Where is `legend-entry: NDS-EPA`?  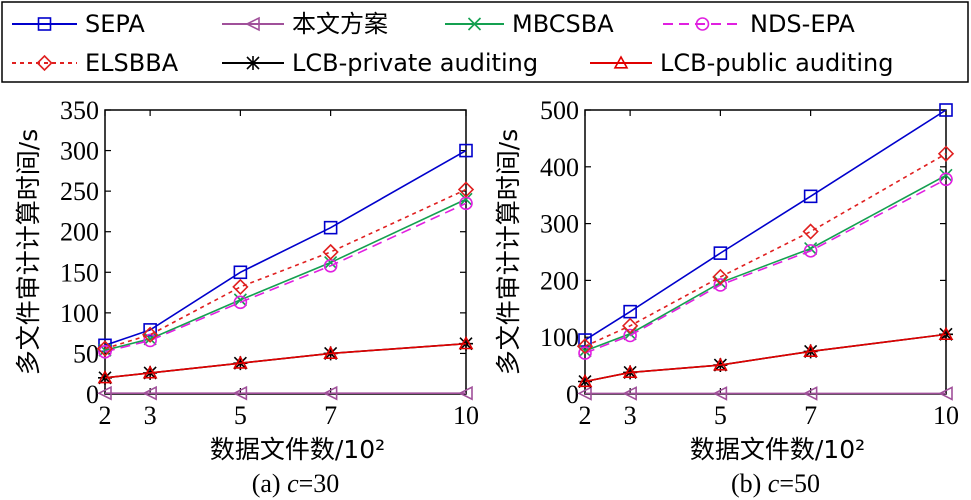 legend-entry: NDS-EPA is located at coordinates (759, 24).